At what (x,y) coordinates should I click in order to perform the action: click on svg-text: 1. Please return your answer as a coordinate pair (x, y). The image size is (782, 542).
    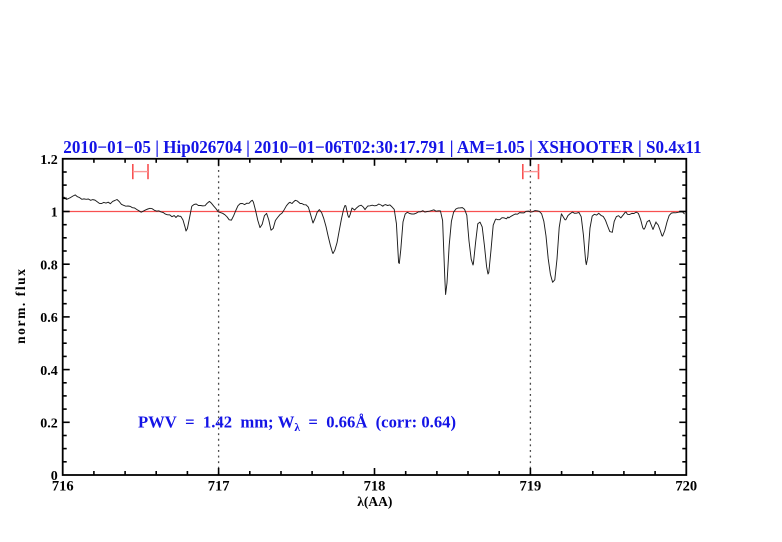
    Looking at the image, I should click on (54, 213).